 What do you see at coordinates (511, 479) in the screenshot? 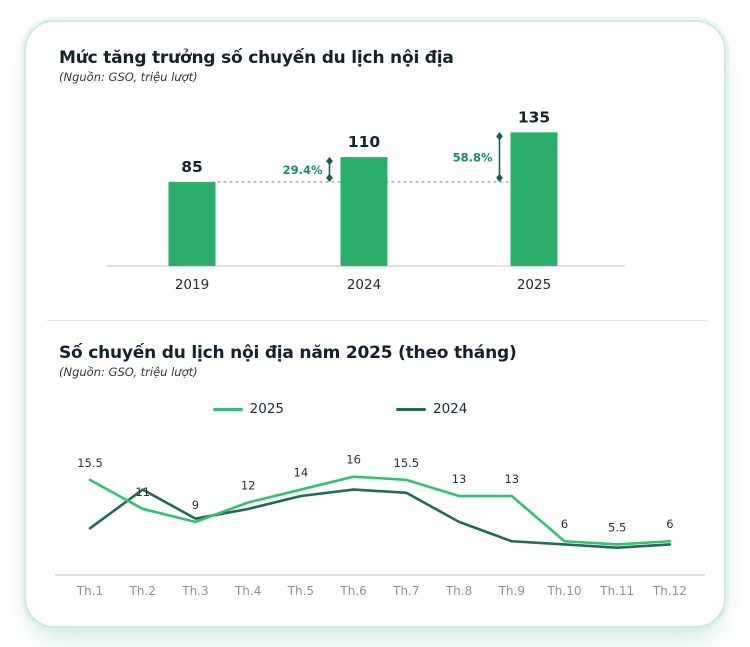
I see `point-label-2025-Th.9: 13` at bounding box center [511, 479].